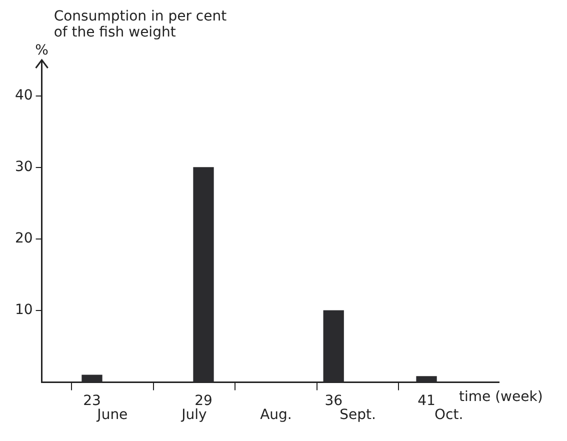 Image resolution: width=567 pixels, height=441 pixels. Describe the element at coordinates (23, 238) in the screenshot. I see `y-tick-label: 20` at that location.